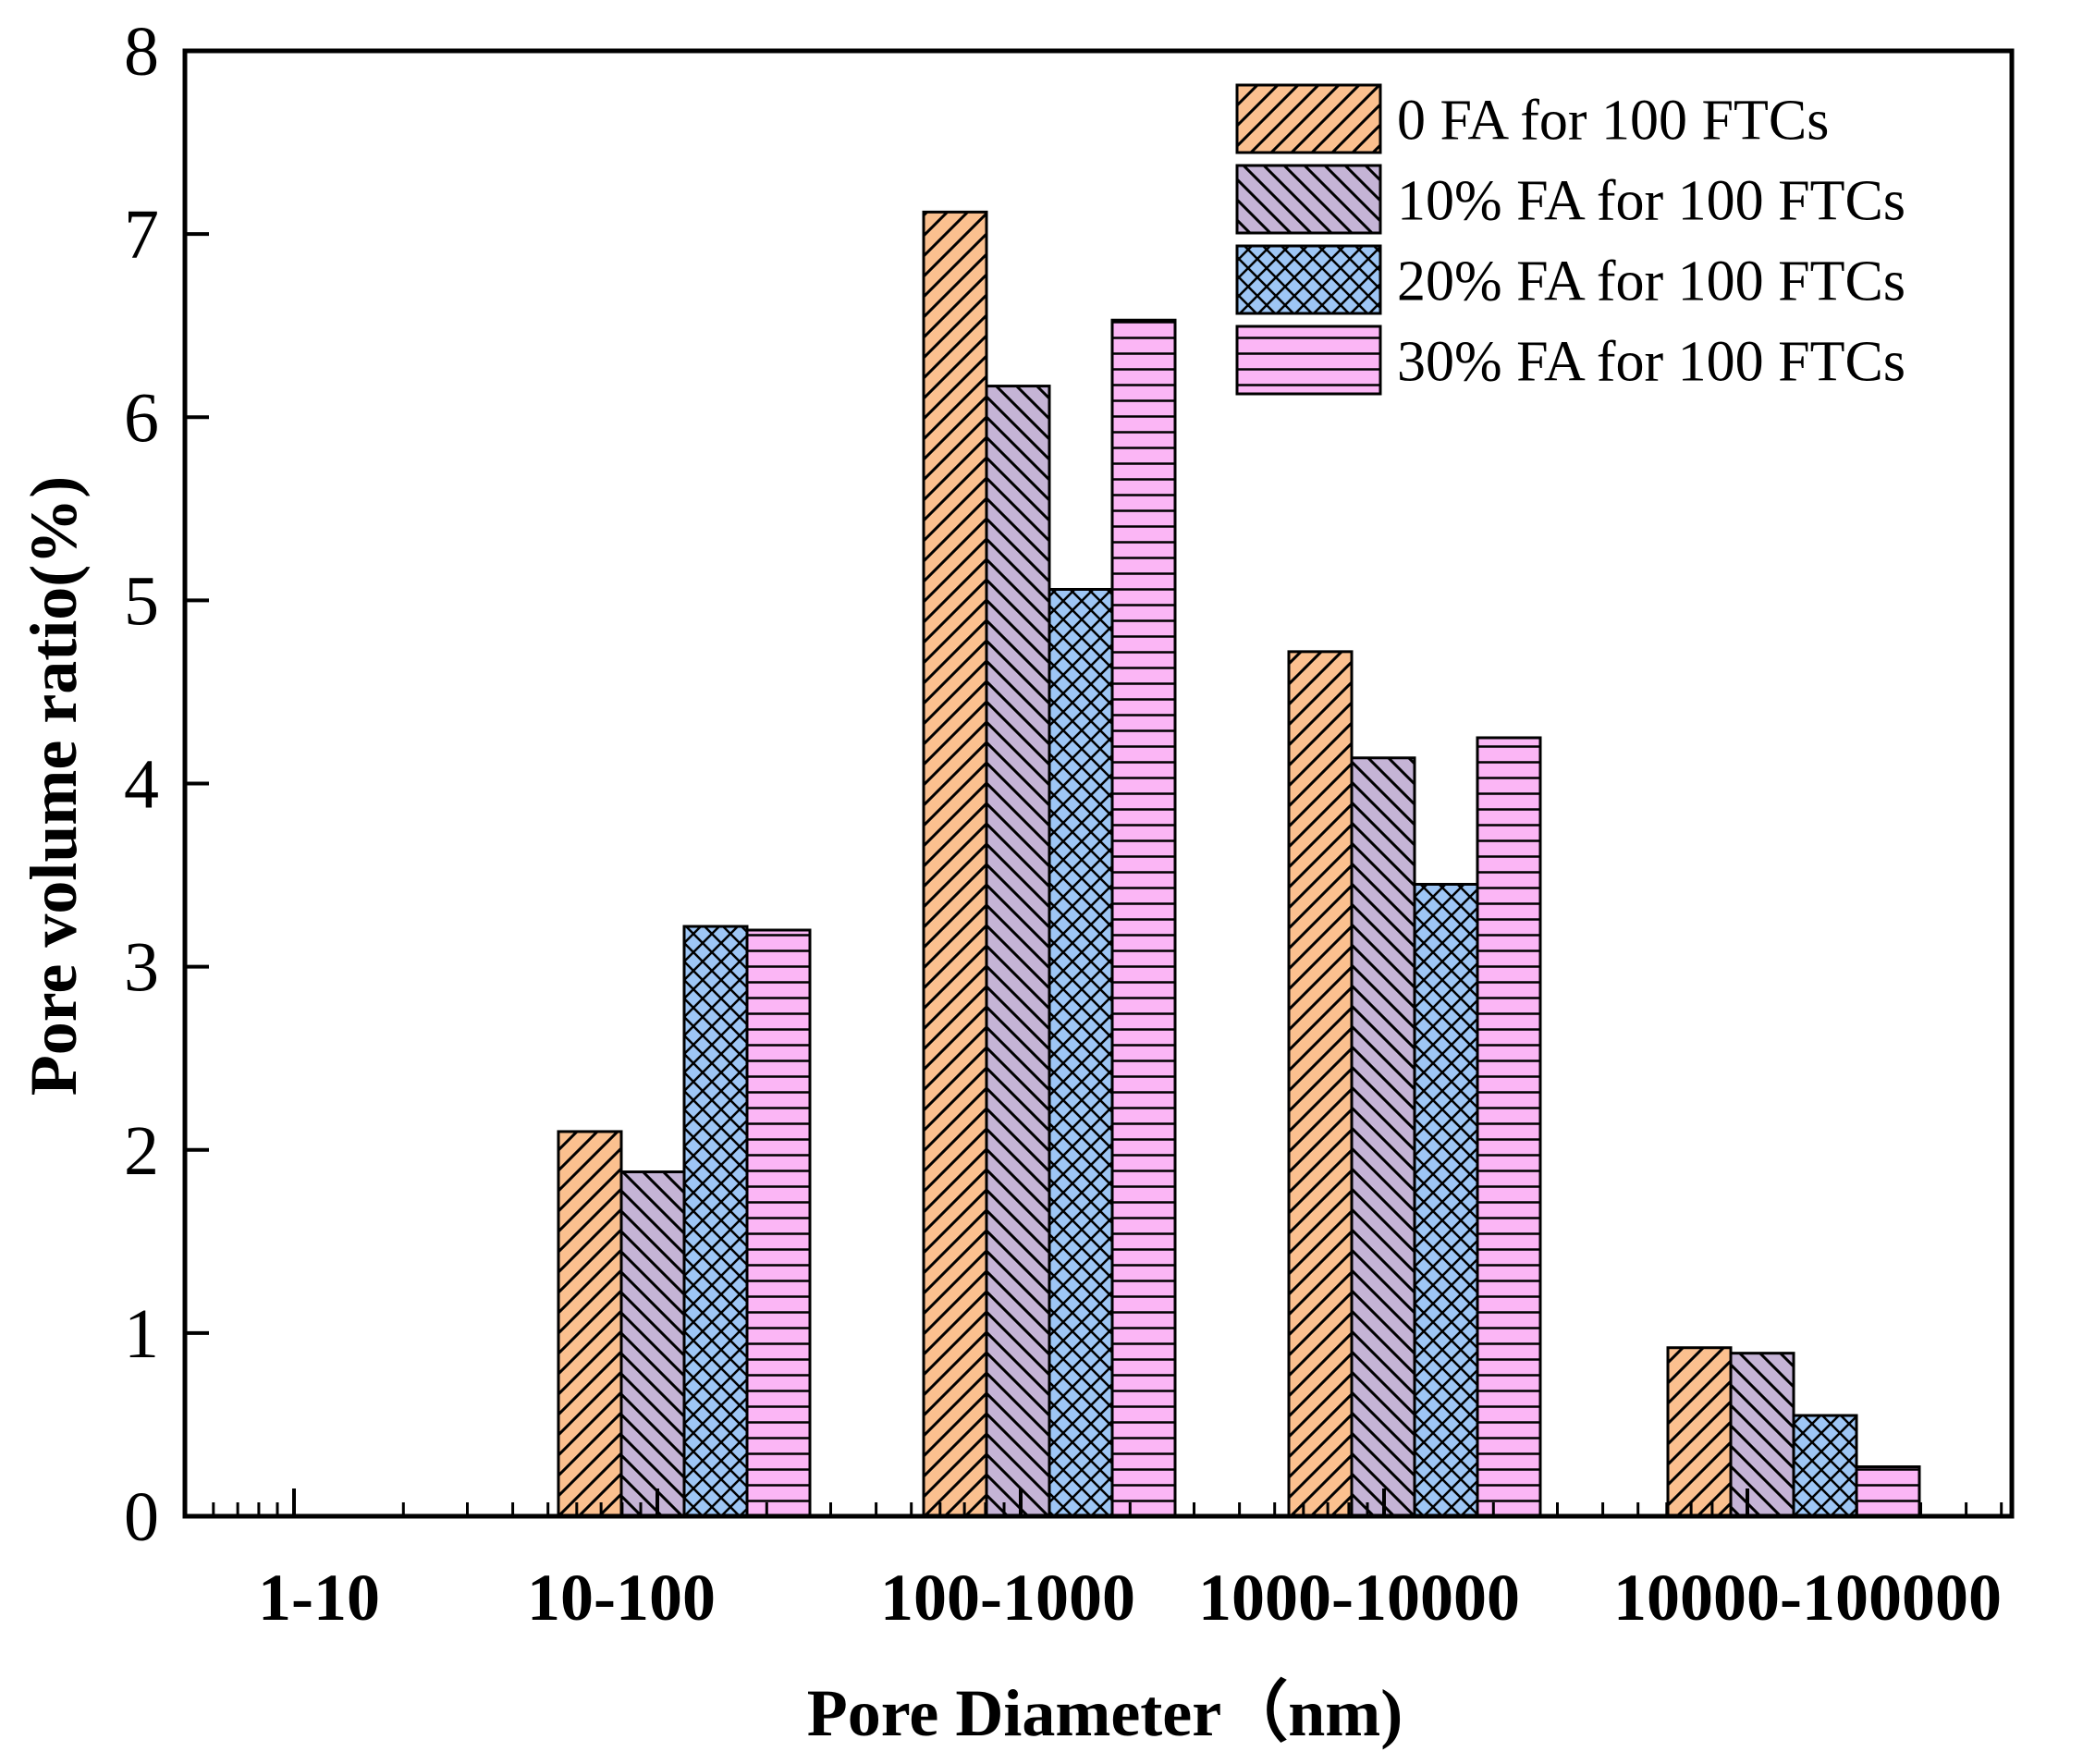 The image size is (2083, 1764). I want to click on legend-label-1: 10% FA for 100 FTCs, so click(1651, 202).